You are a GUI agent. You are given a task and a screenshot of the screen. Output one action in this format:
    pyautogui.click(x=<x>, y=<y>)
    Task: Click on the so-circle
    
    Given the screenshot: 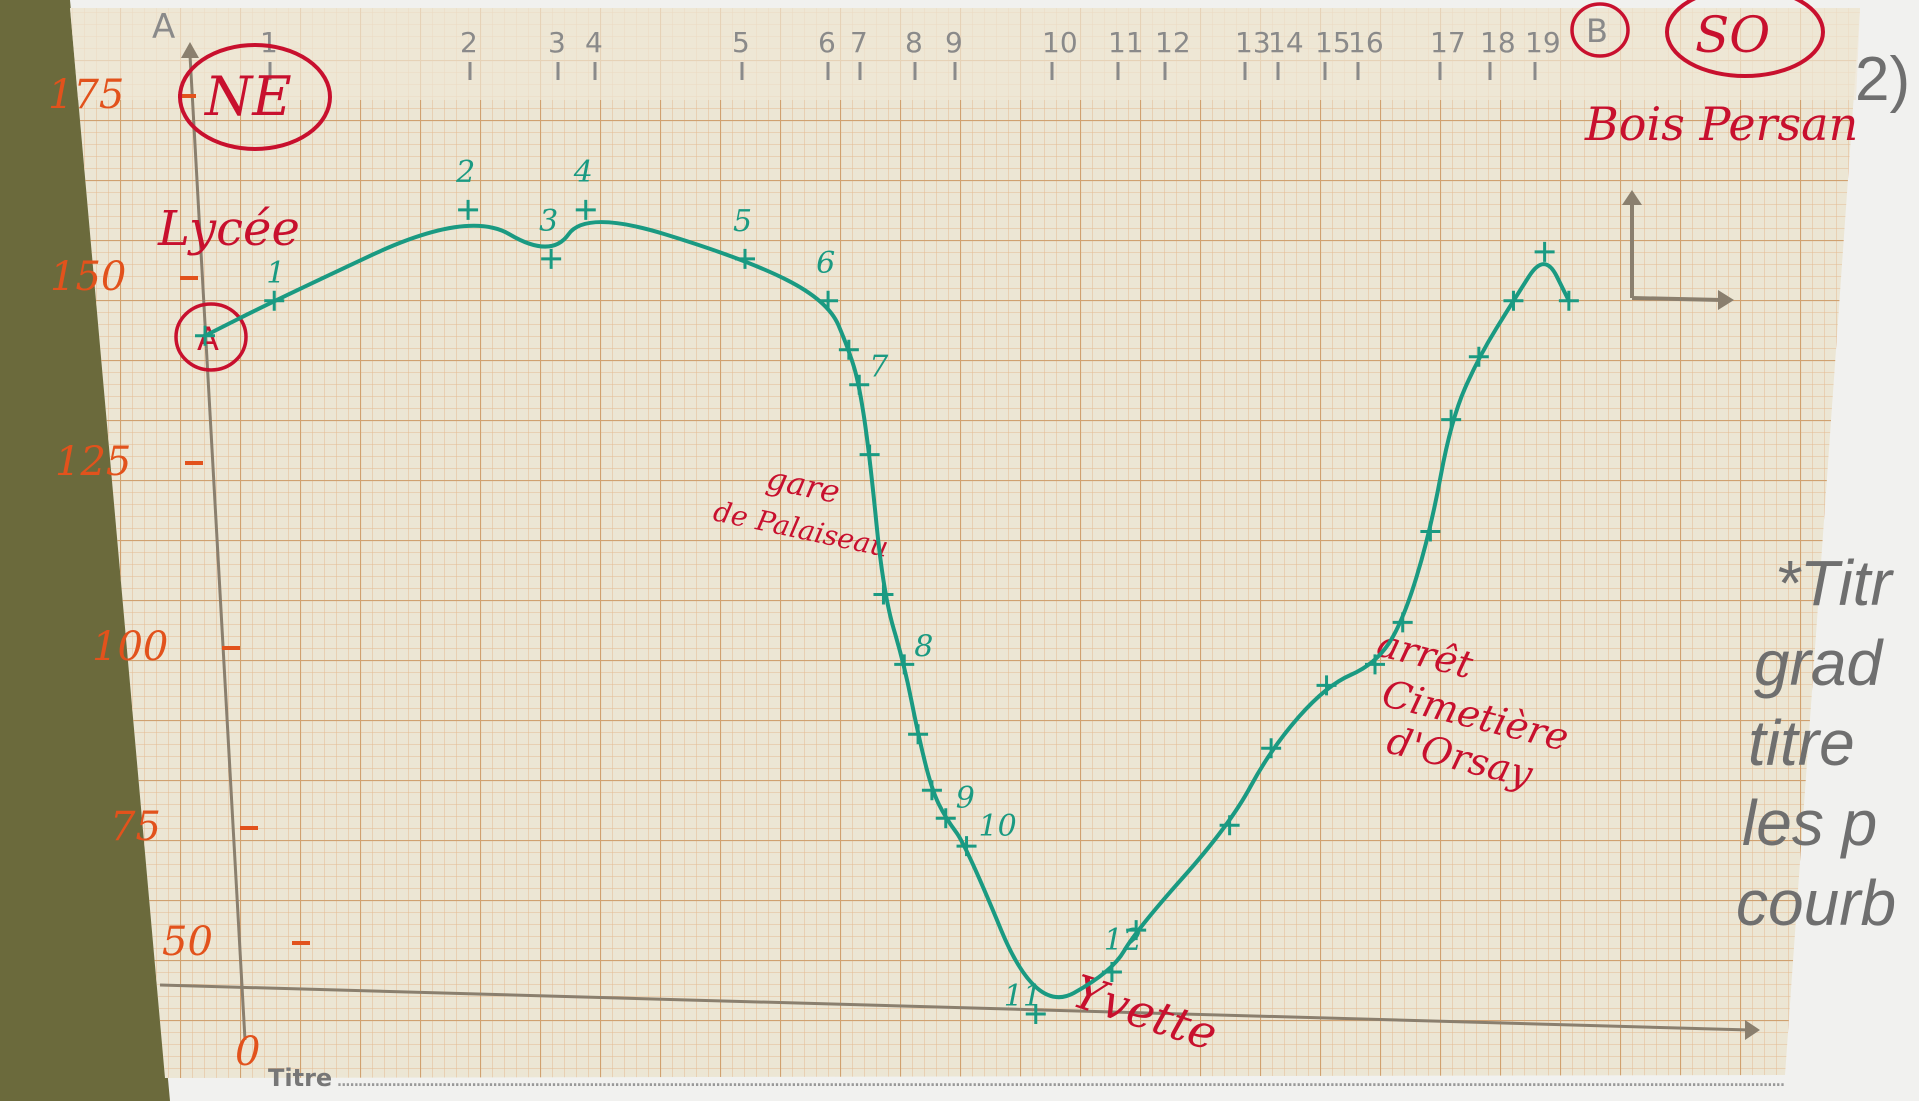 What is the action you would take?
    pyautogui.click(x=1745, y=39)
    